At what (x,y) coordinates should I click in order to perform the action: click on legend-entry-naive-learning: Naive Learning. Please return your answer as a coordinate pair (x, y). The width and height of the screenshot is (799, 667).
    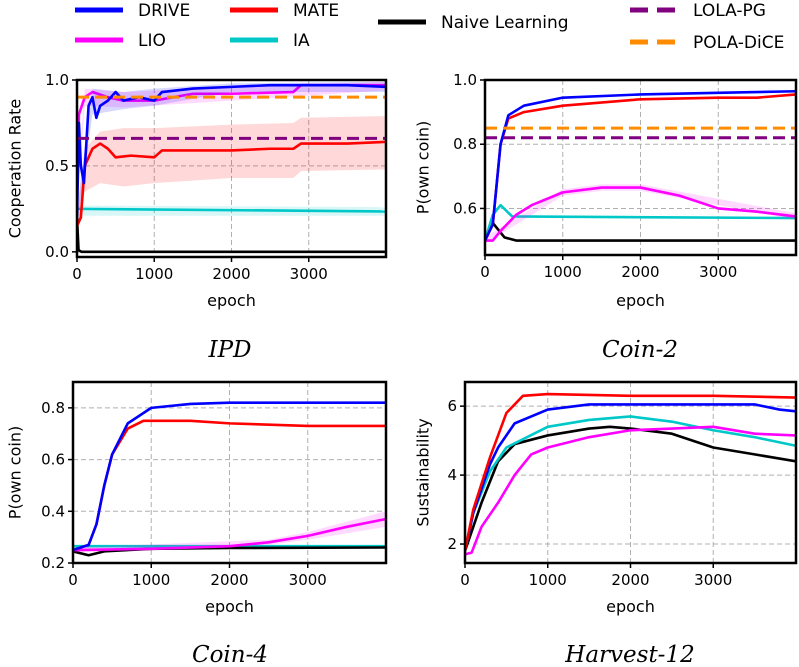
    Looking at the image, I should click on (473, 23).